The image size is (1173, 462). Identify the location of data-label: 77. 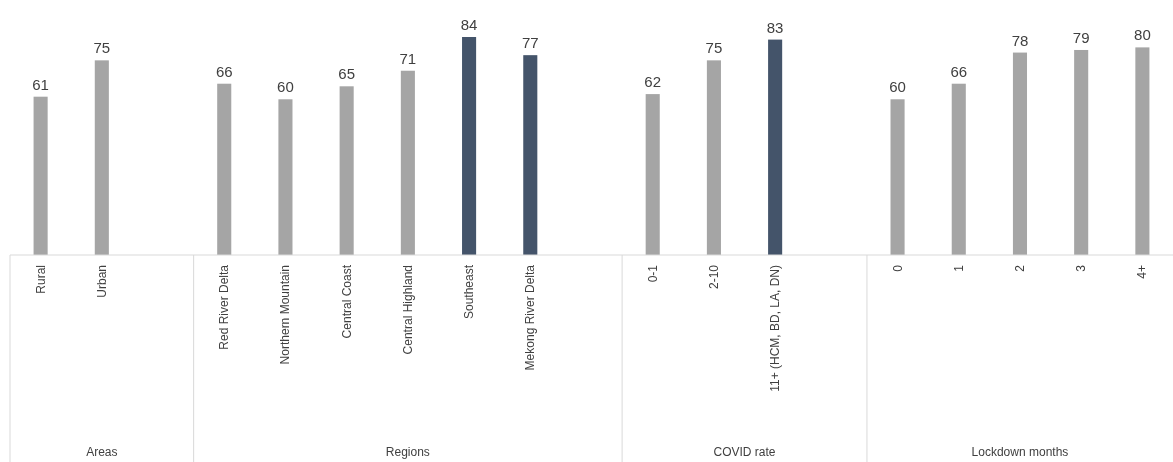
(530, 43).